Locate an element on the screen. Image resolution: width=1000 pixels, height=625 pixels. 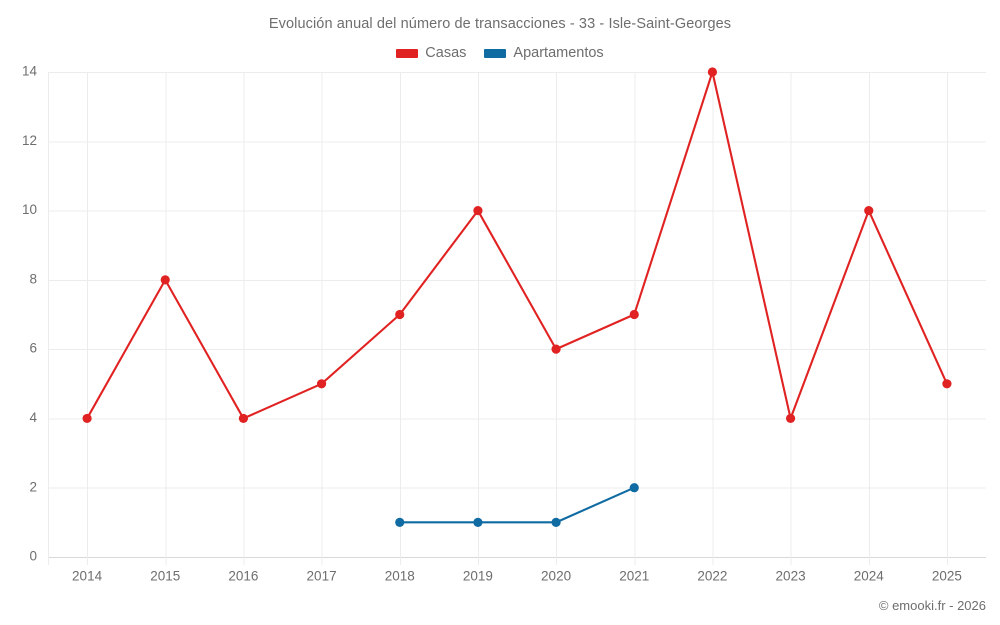
legend-swatch-apartamentos is located at coordinates (495, 53).